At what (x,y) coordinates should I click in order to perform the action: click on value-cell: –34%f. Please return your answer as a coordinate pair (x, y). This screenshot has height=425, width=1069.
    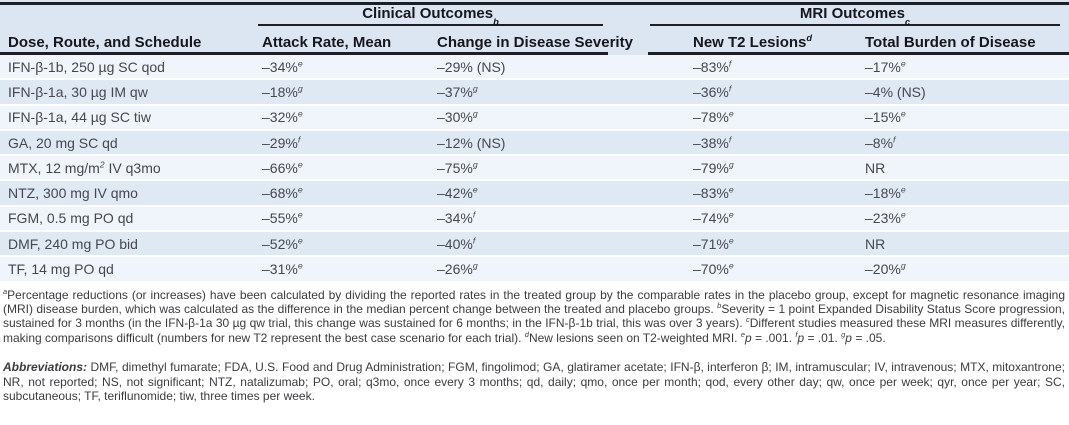
    Looking at the image, I should click on (456, 218).